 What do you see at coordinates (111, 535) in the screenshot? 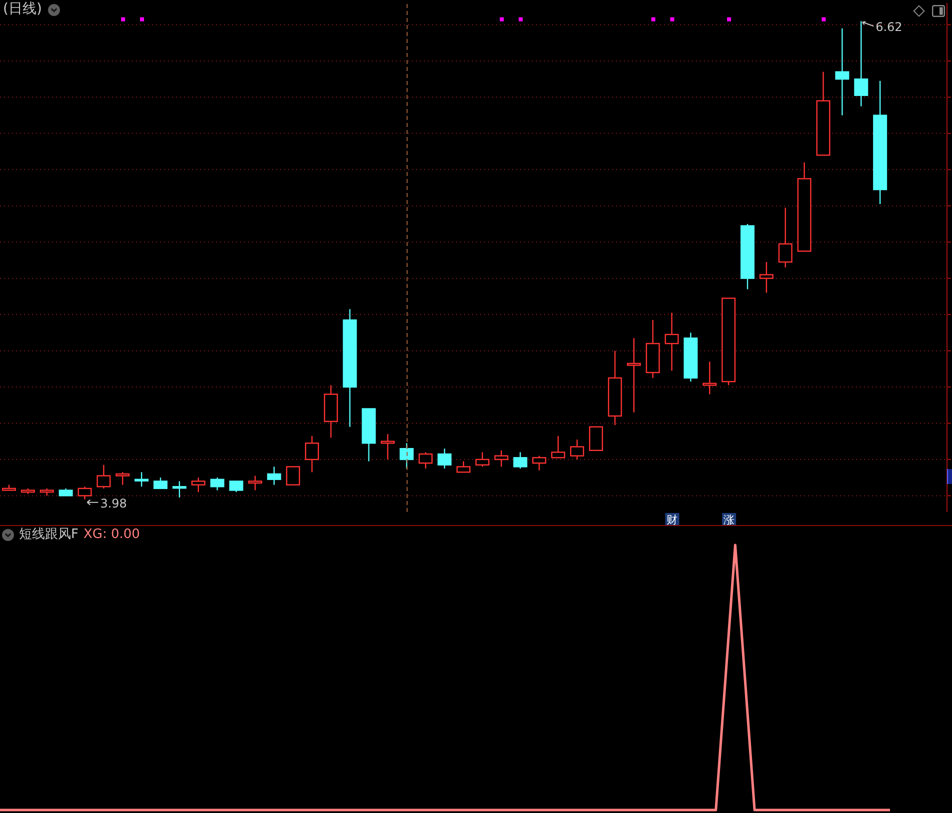
I see `text: XG: 0.00` at bounding box center [111, 535].